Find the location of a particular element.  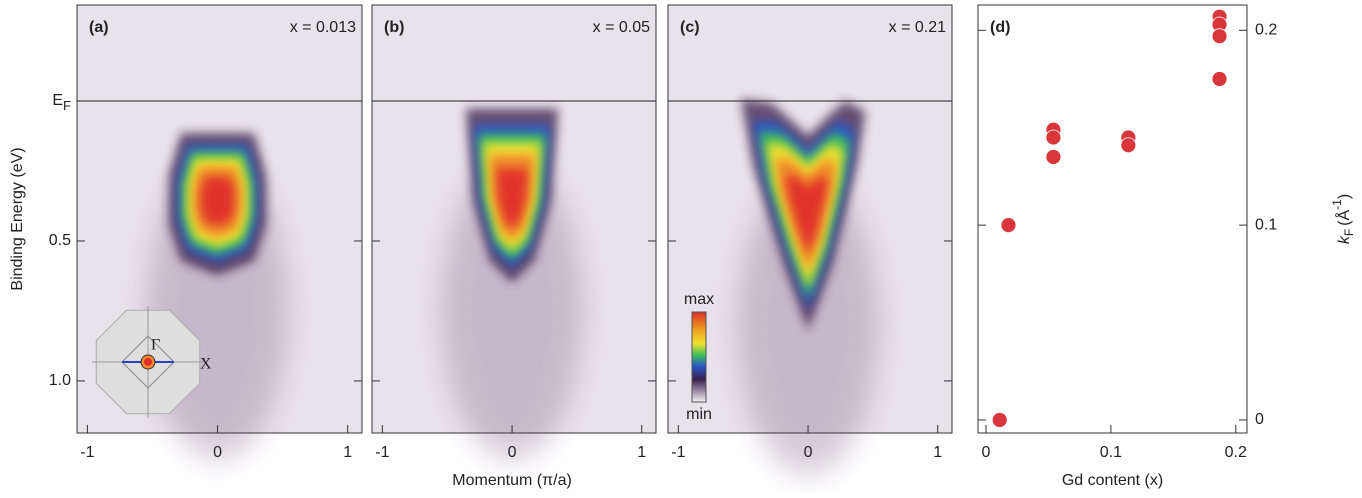

y-axis-label: Binding Energy (eV) is located at coordinates (17, 218).